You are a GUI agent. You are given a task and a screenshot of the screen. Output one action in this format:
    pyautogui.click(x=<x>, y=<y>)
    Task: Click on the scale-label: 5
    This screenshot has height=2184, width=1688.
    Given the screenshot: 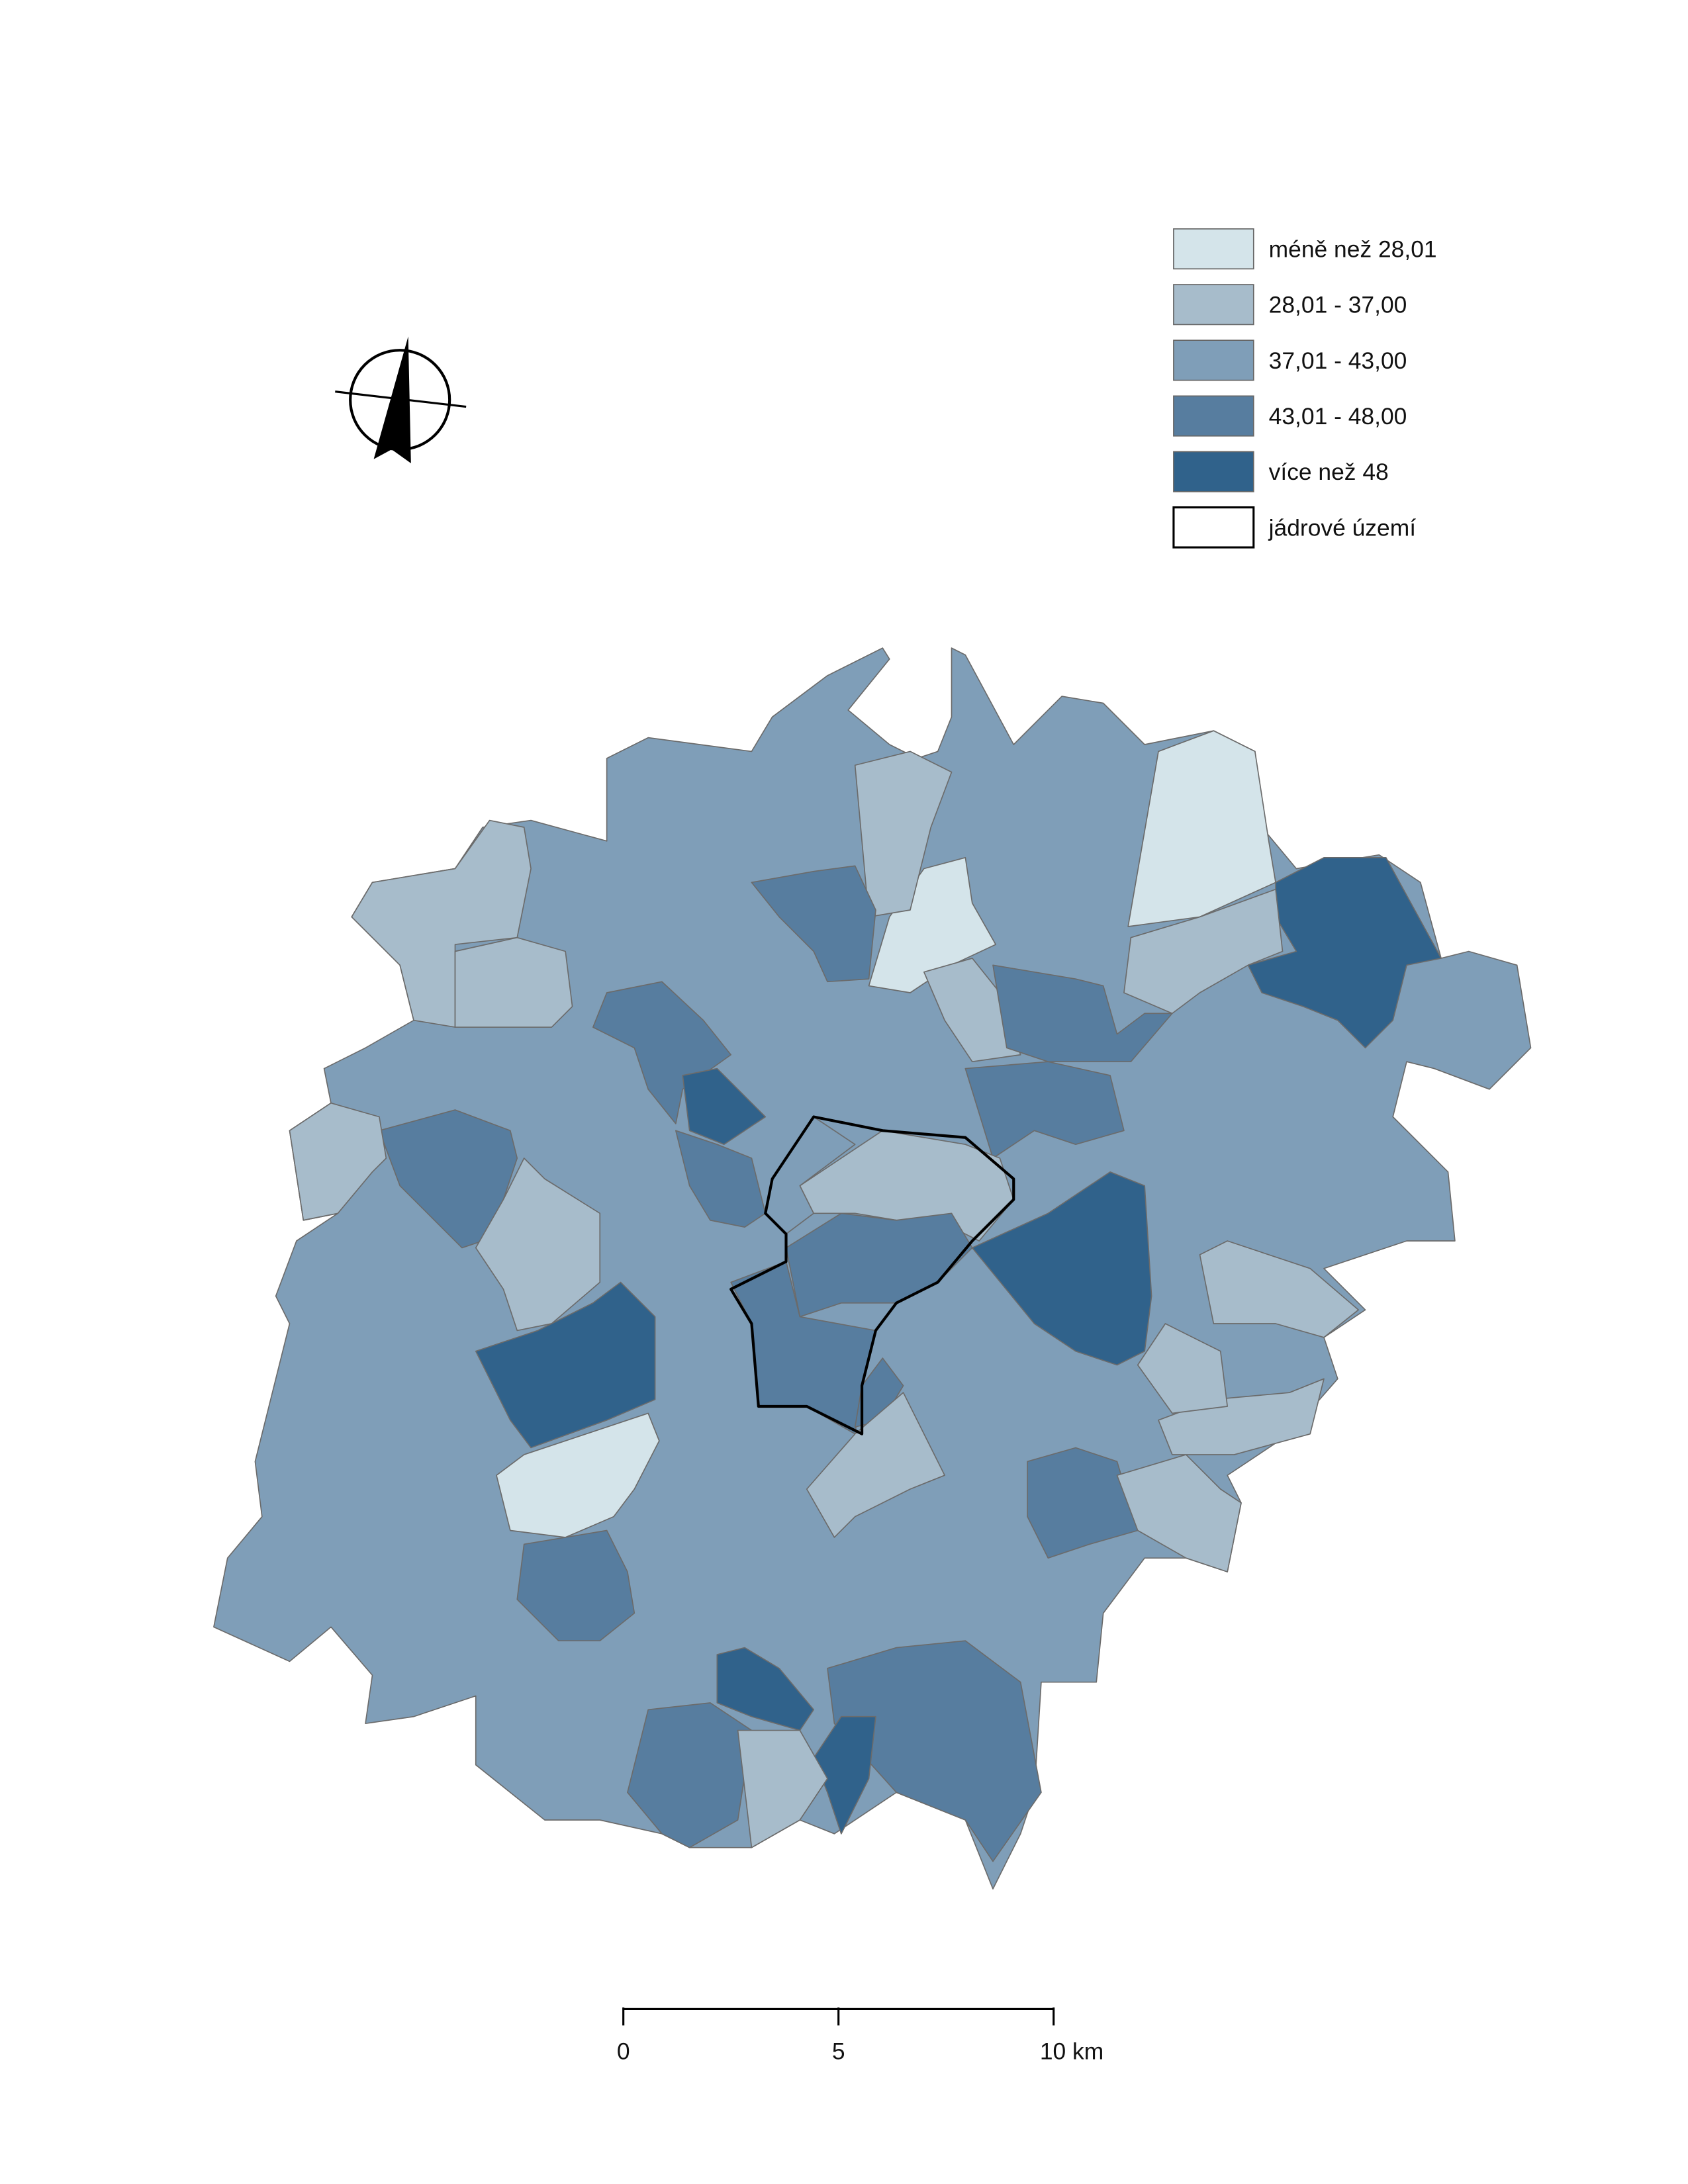 What is the action you would take?
    pyautogui.click(x=838, y=2051)
    